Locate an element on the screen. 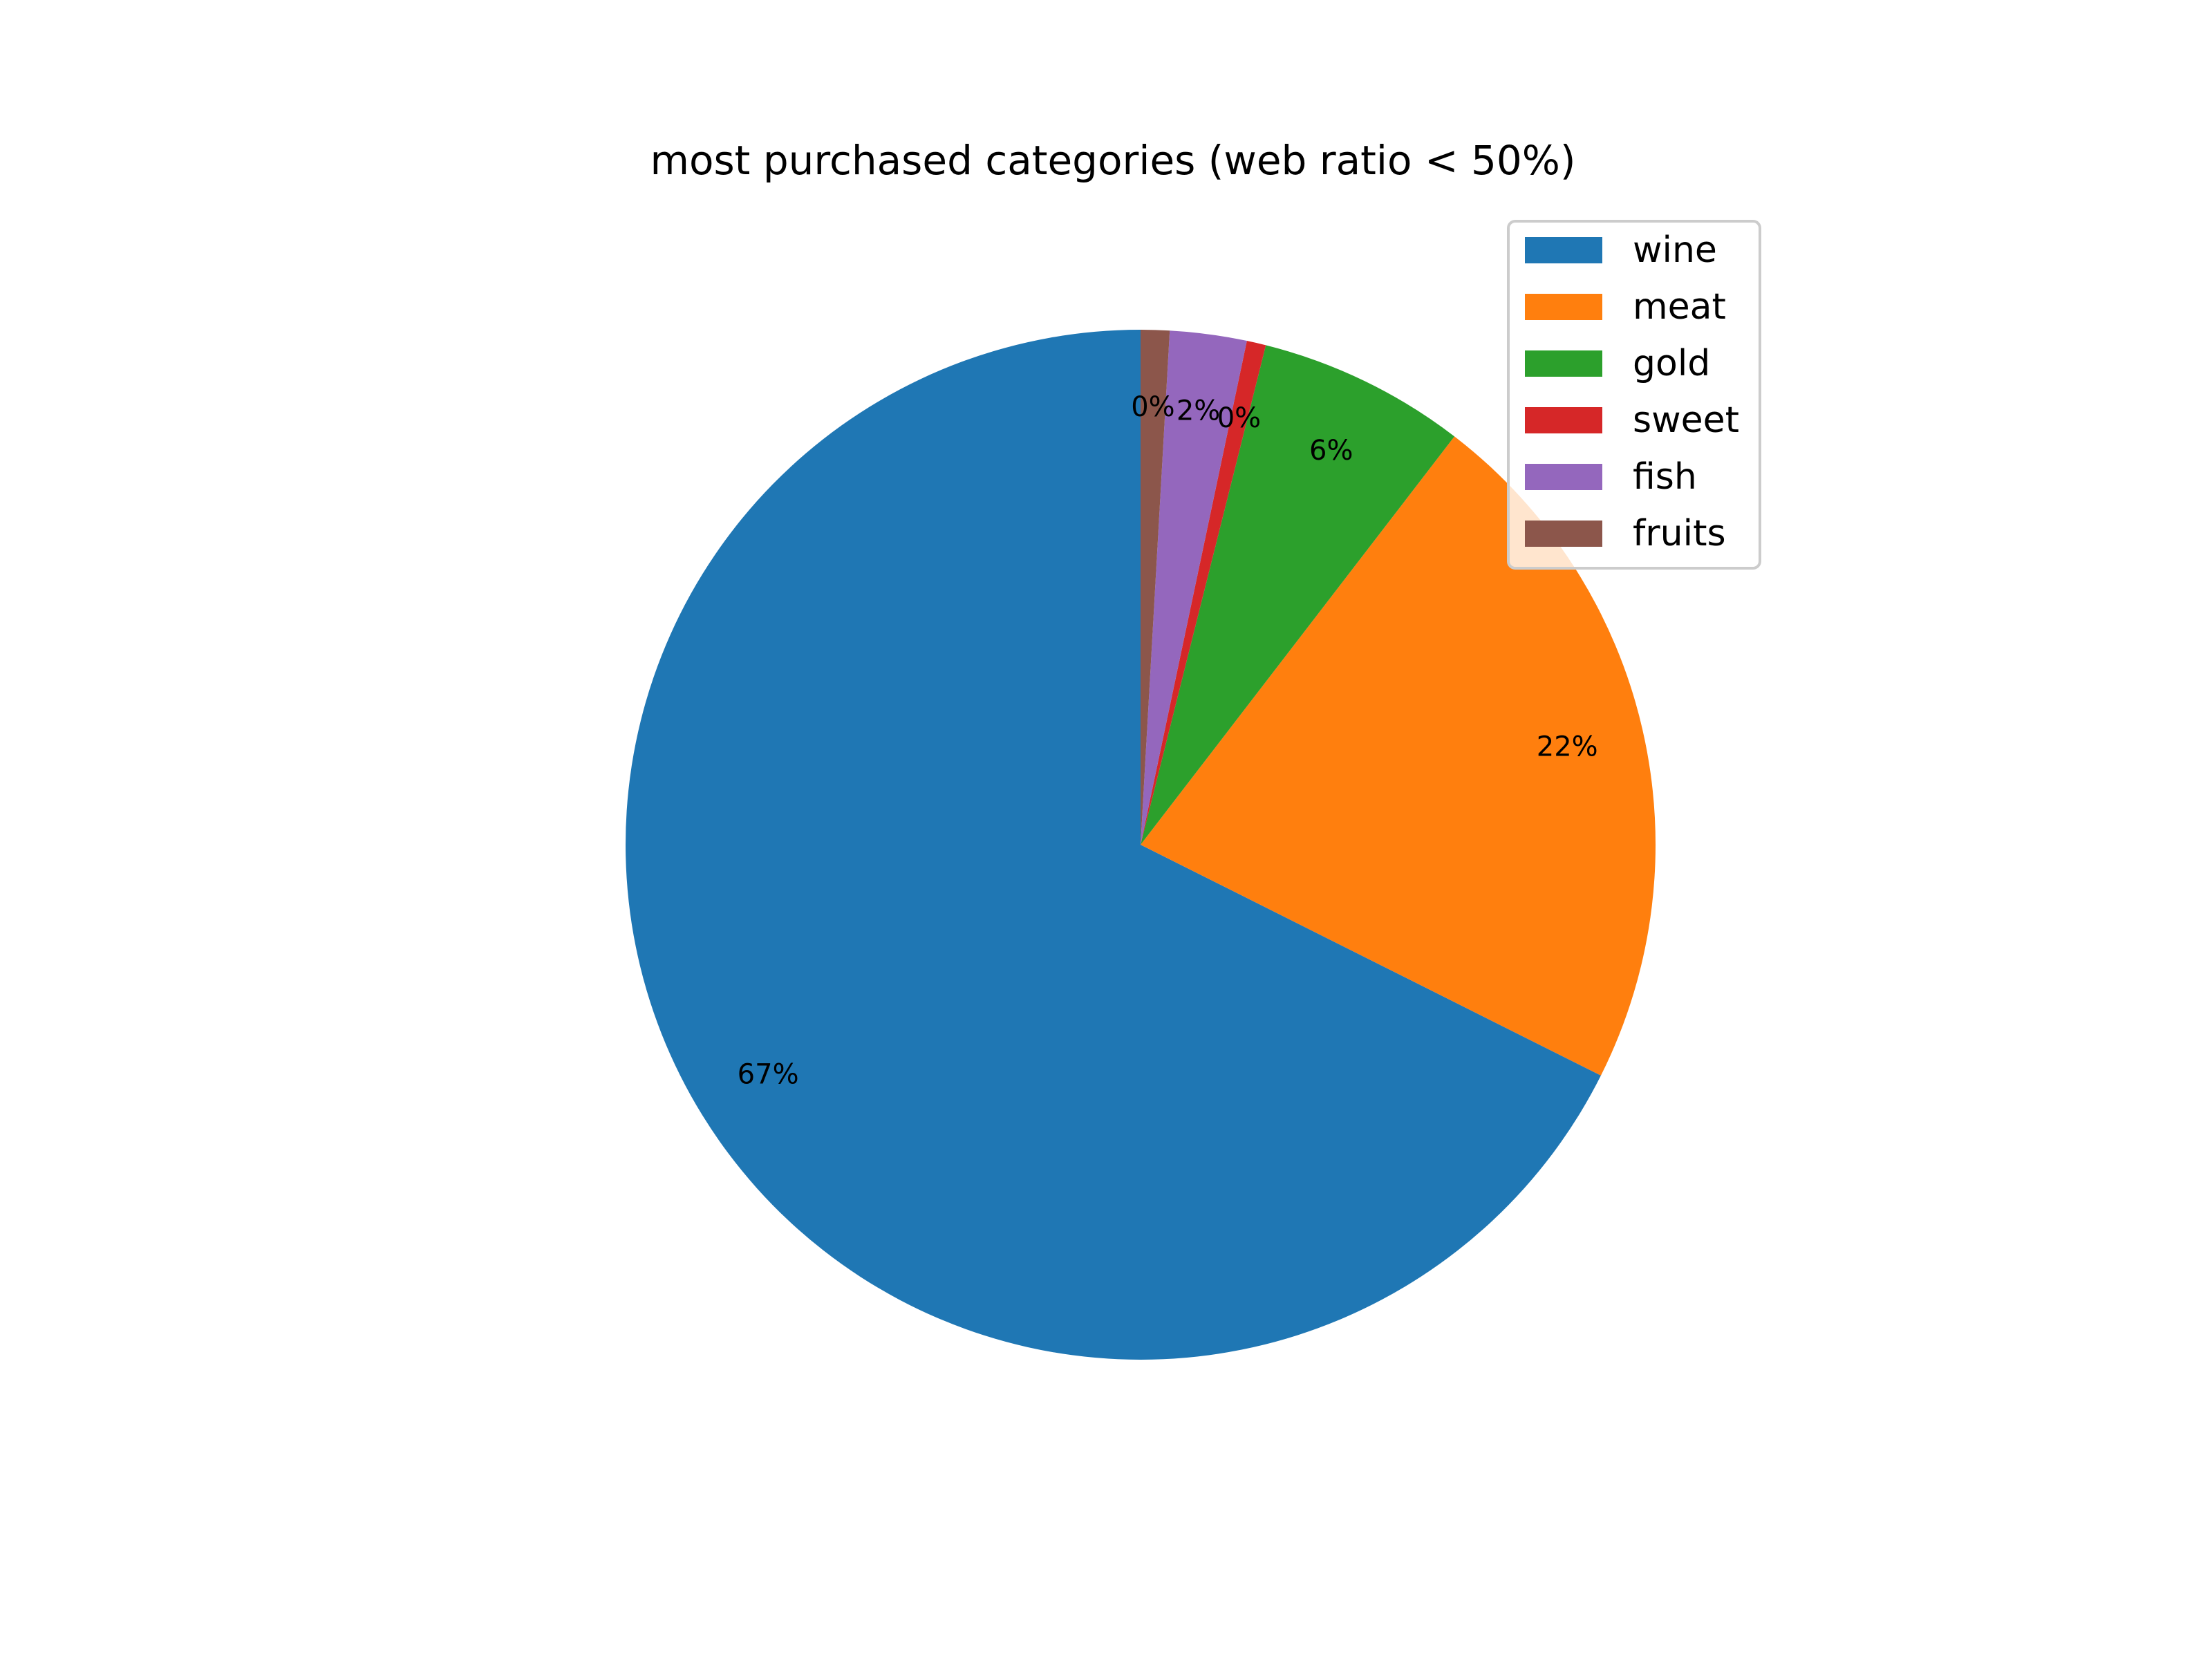 Image resolution: width=2212 pixels, height=1659 pixels. pct-label-sweet: 0% is located at coordinates (1239, 418).